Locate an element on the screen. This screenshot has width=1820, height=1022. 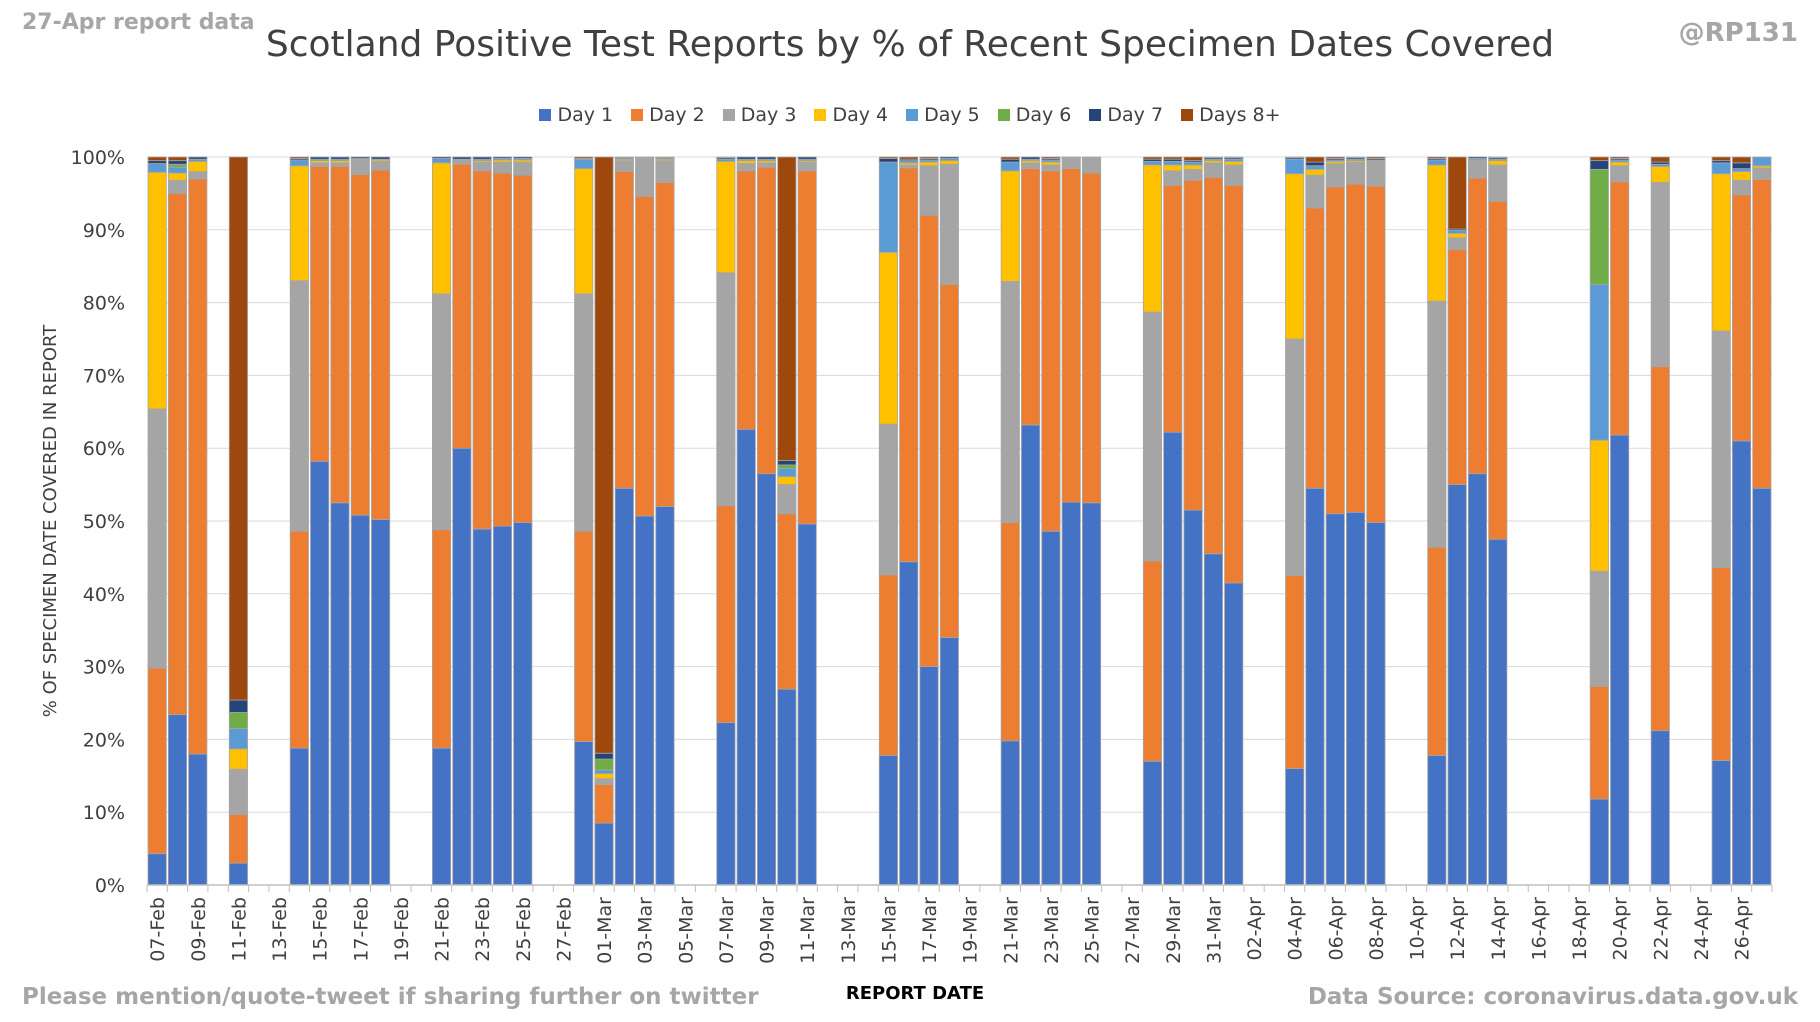
x-tick-label: 29-Mar is located at coordinates (1174, 930).